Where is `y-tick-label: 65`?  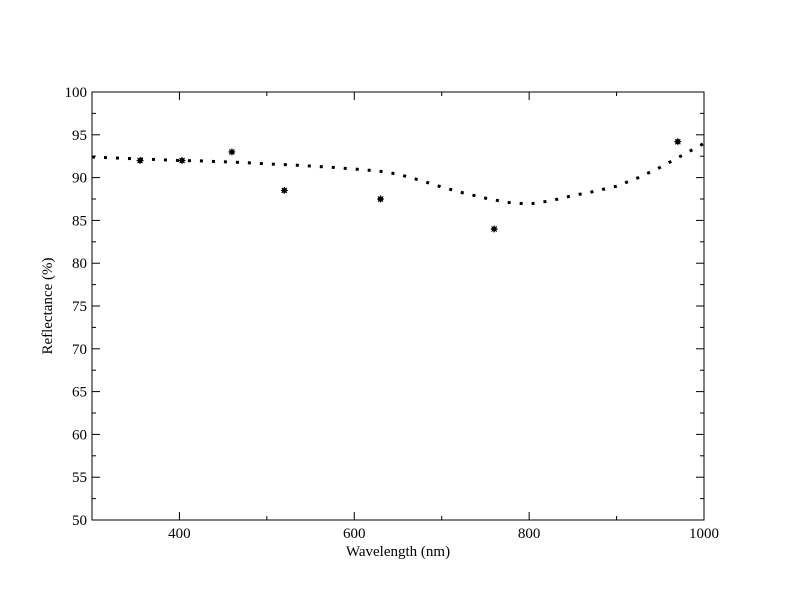 y-tick-label: 65 is located at coordinates (79, 393).